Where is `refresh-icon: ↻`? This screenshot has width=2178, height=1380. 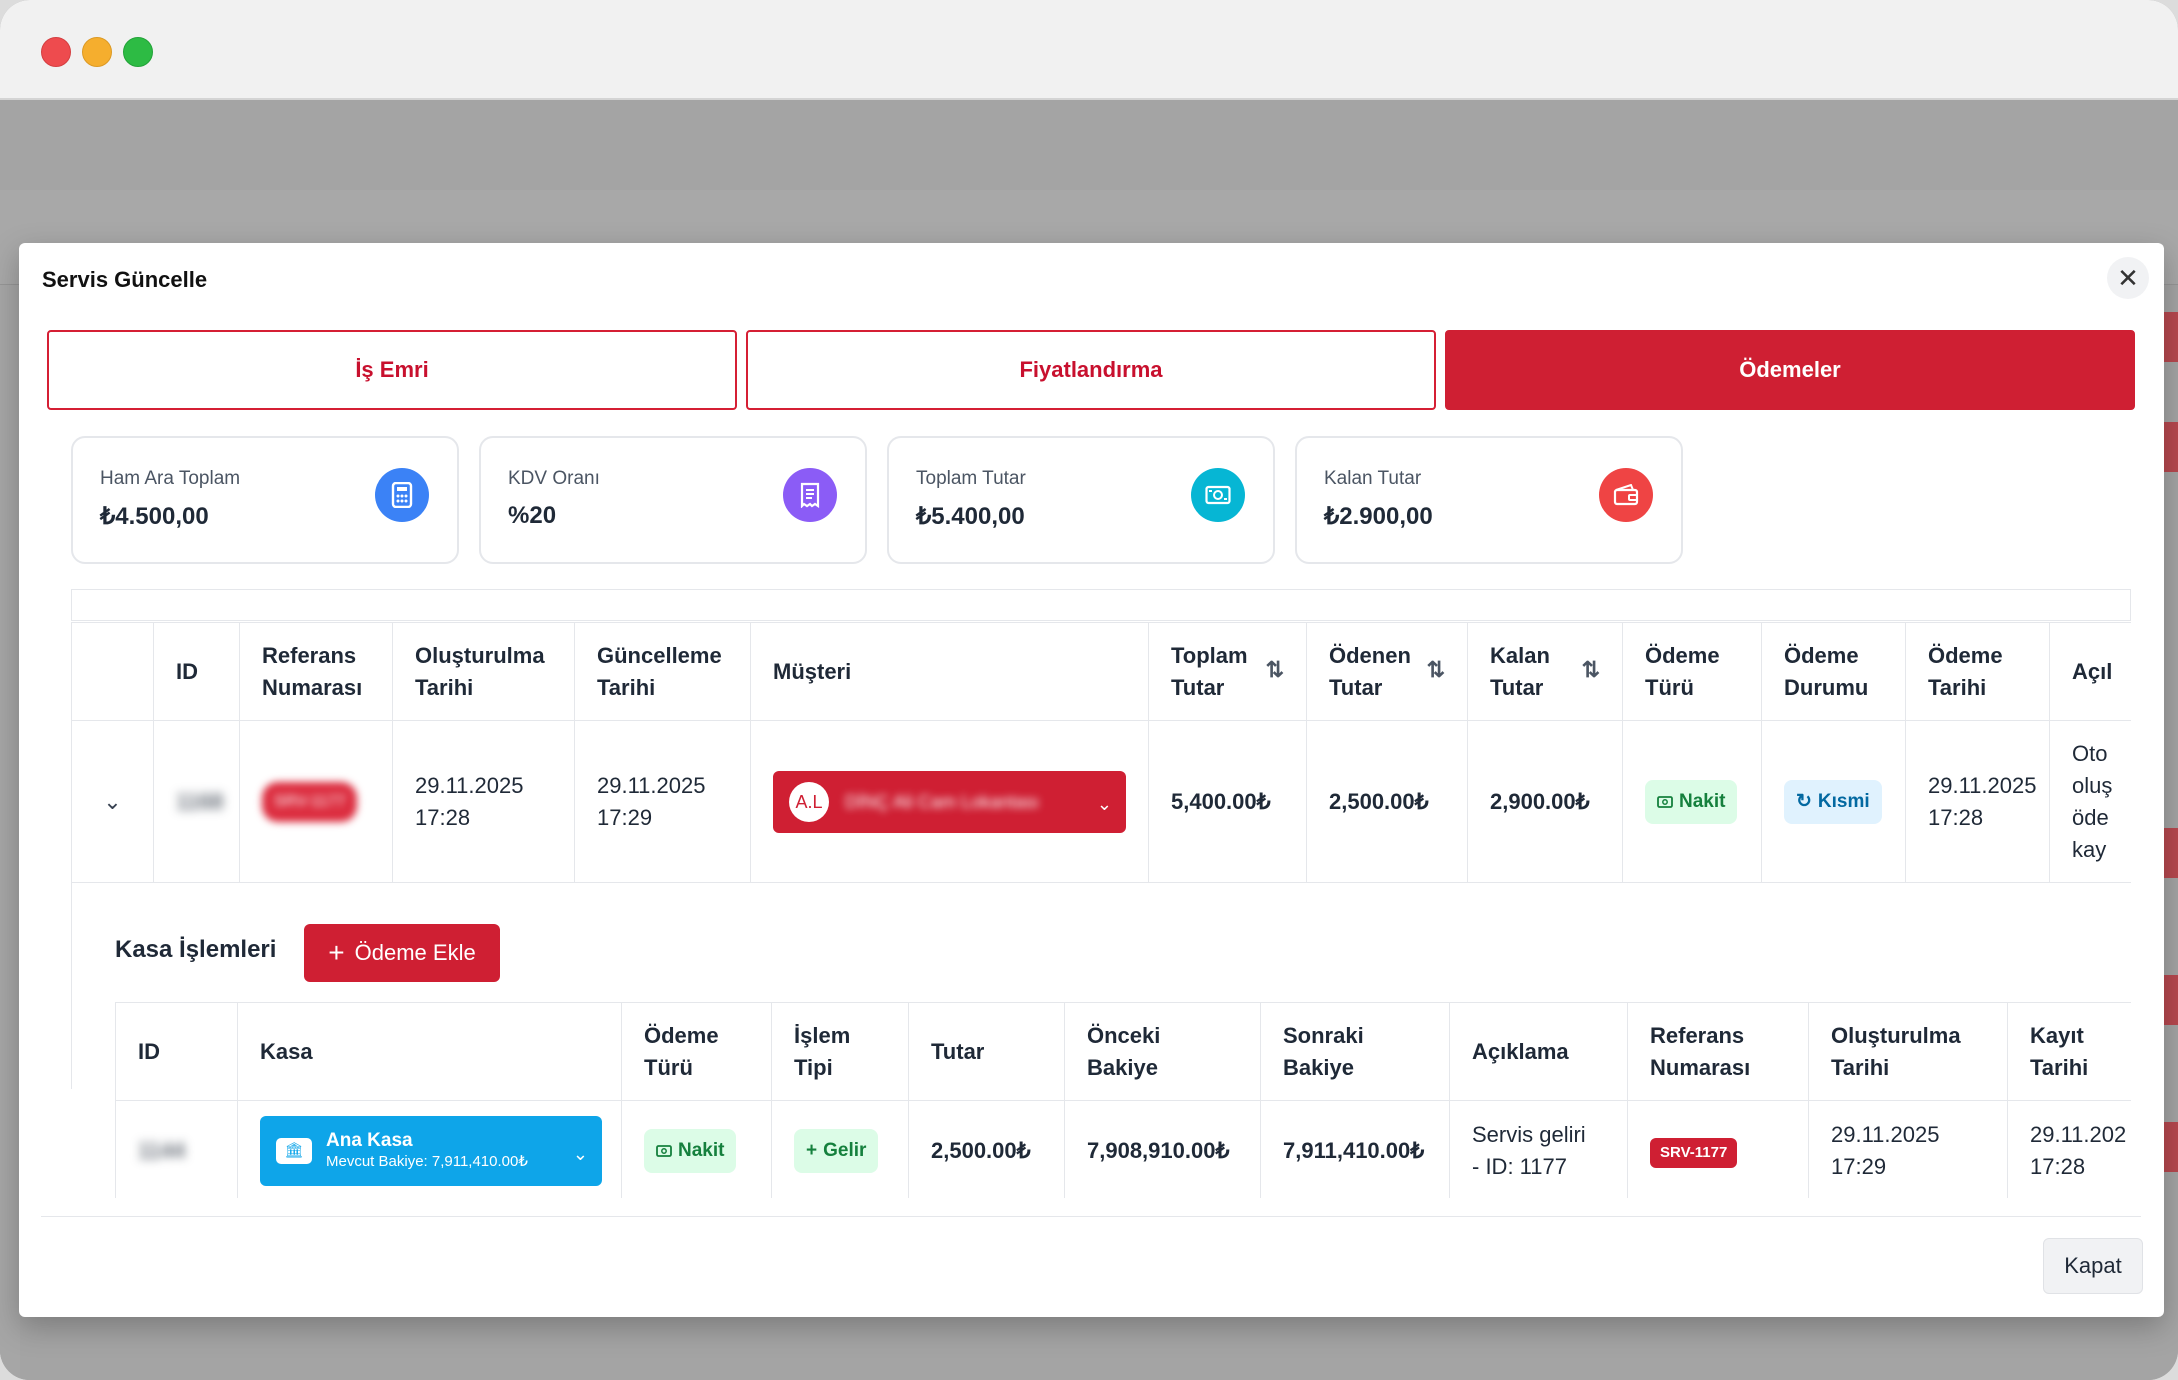
refresh-icon: ↻ is located at coordinates (1804, 801).